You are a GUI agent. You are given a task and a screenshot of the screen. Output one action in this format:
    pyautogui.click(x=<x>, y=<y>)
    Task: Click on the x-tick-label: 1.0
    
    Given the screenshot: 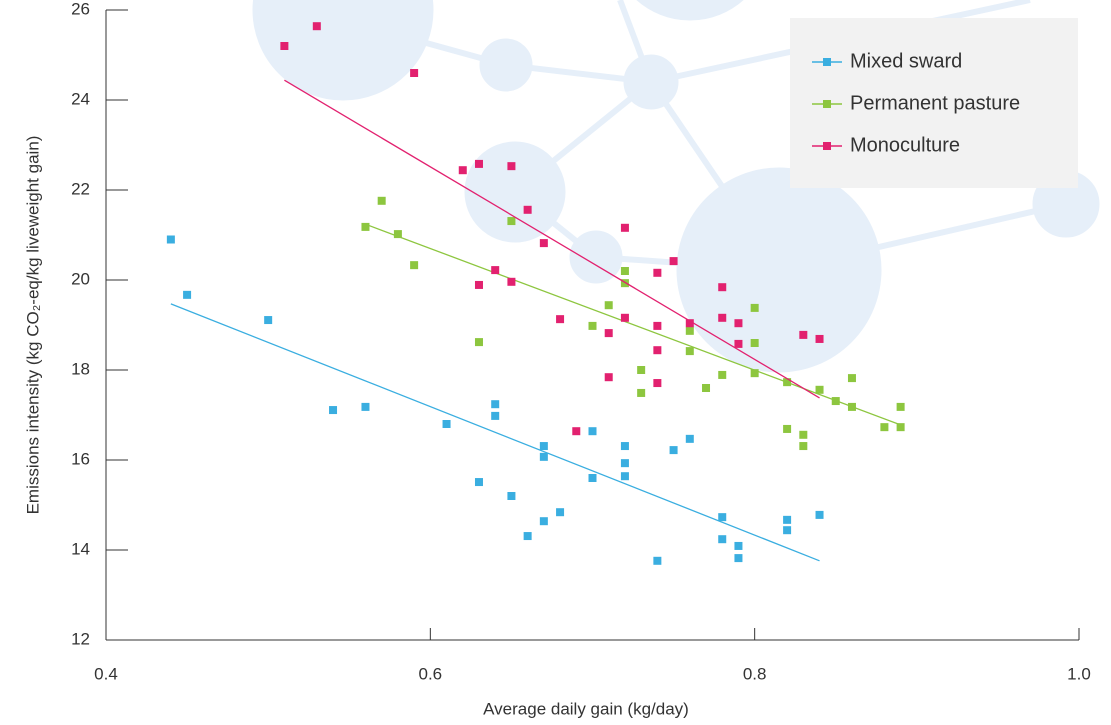 What is the action you would take?
    pyautogui.click(x=1079, y=673)
    